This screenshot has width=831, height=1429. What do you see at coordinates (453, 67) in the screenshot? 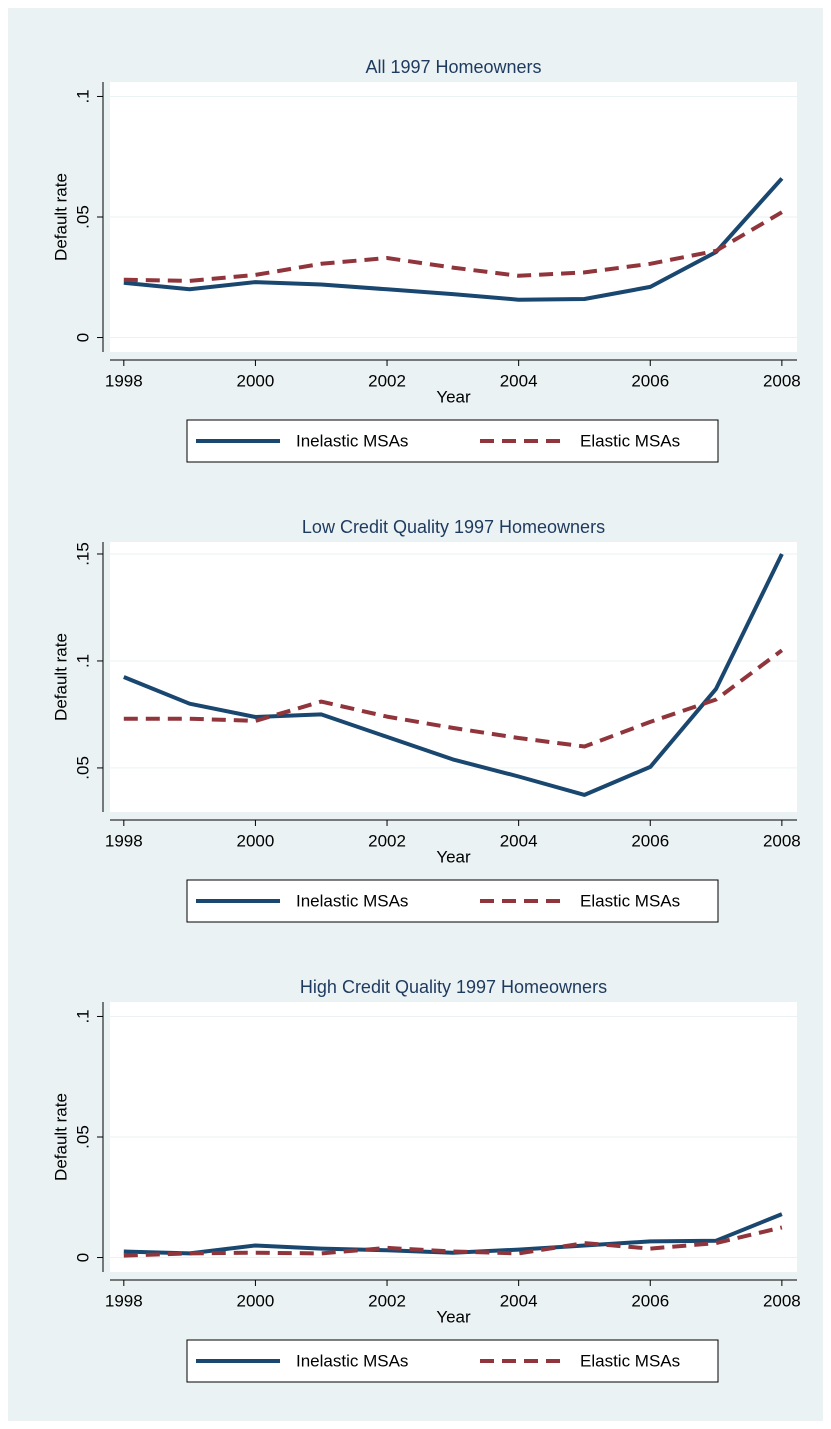
I see `chart-title: All 1997 Homeowners` at bounding box center [453, 67].